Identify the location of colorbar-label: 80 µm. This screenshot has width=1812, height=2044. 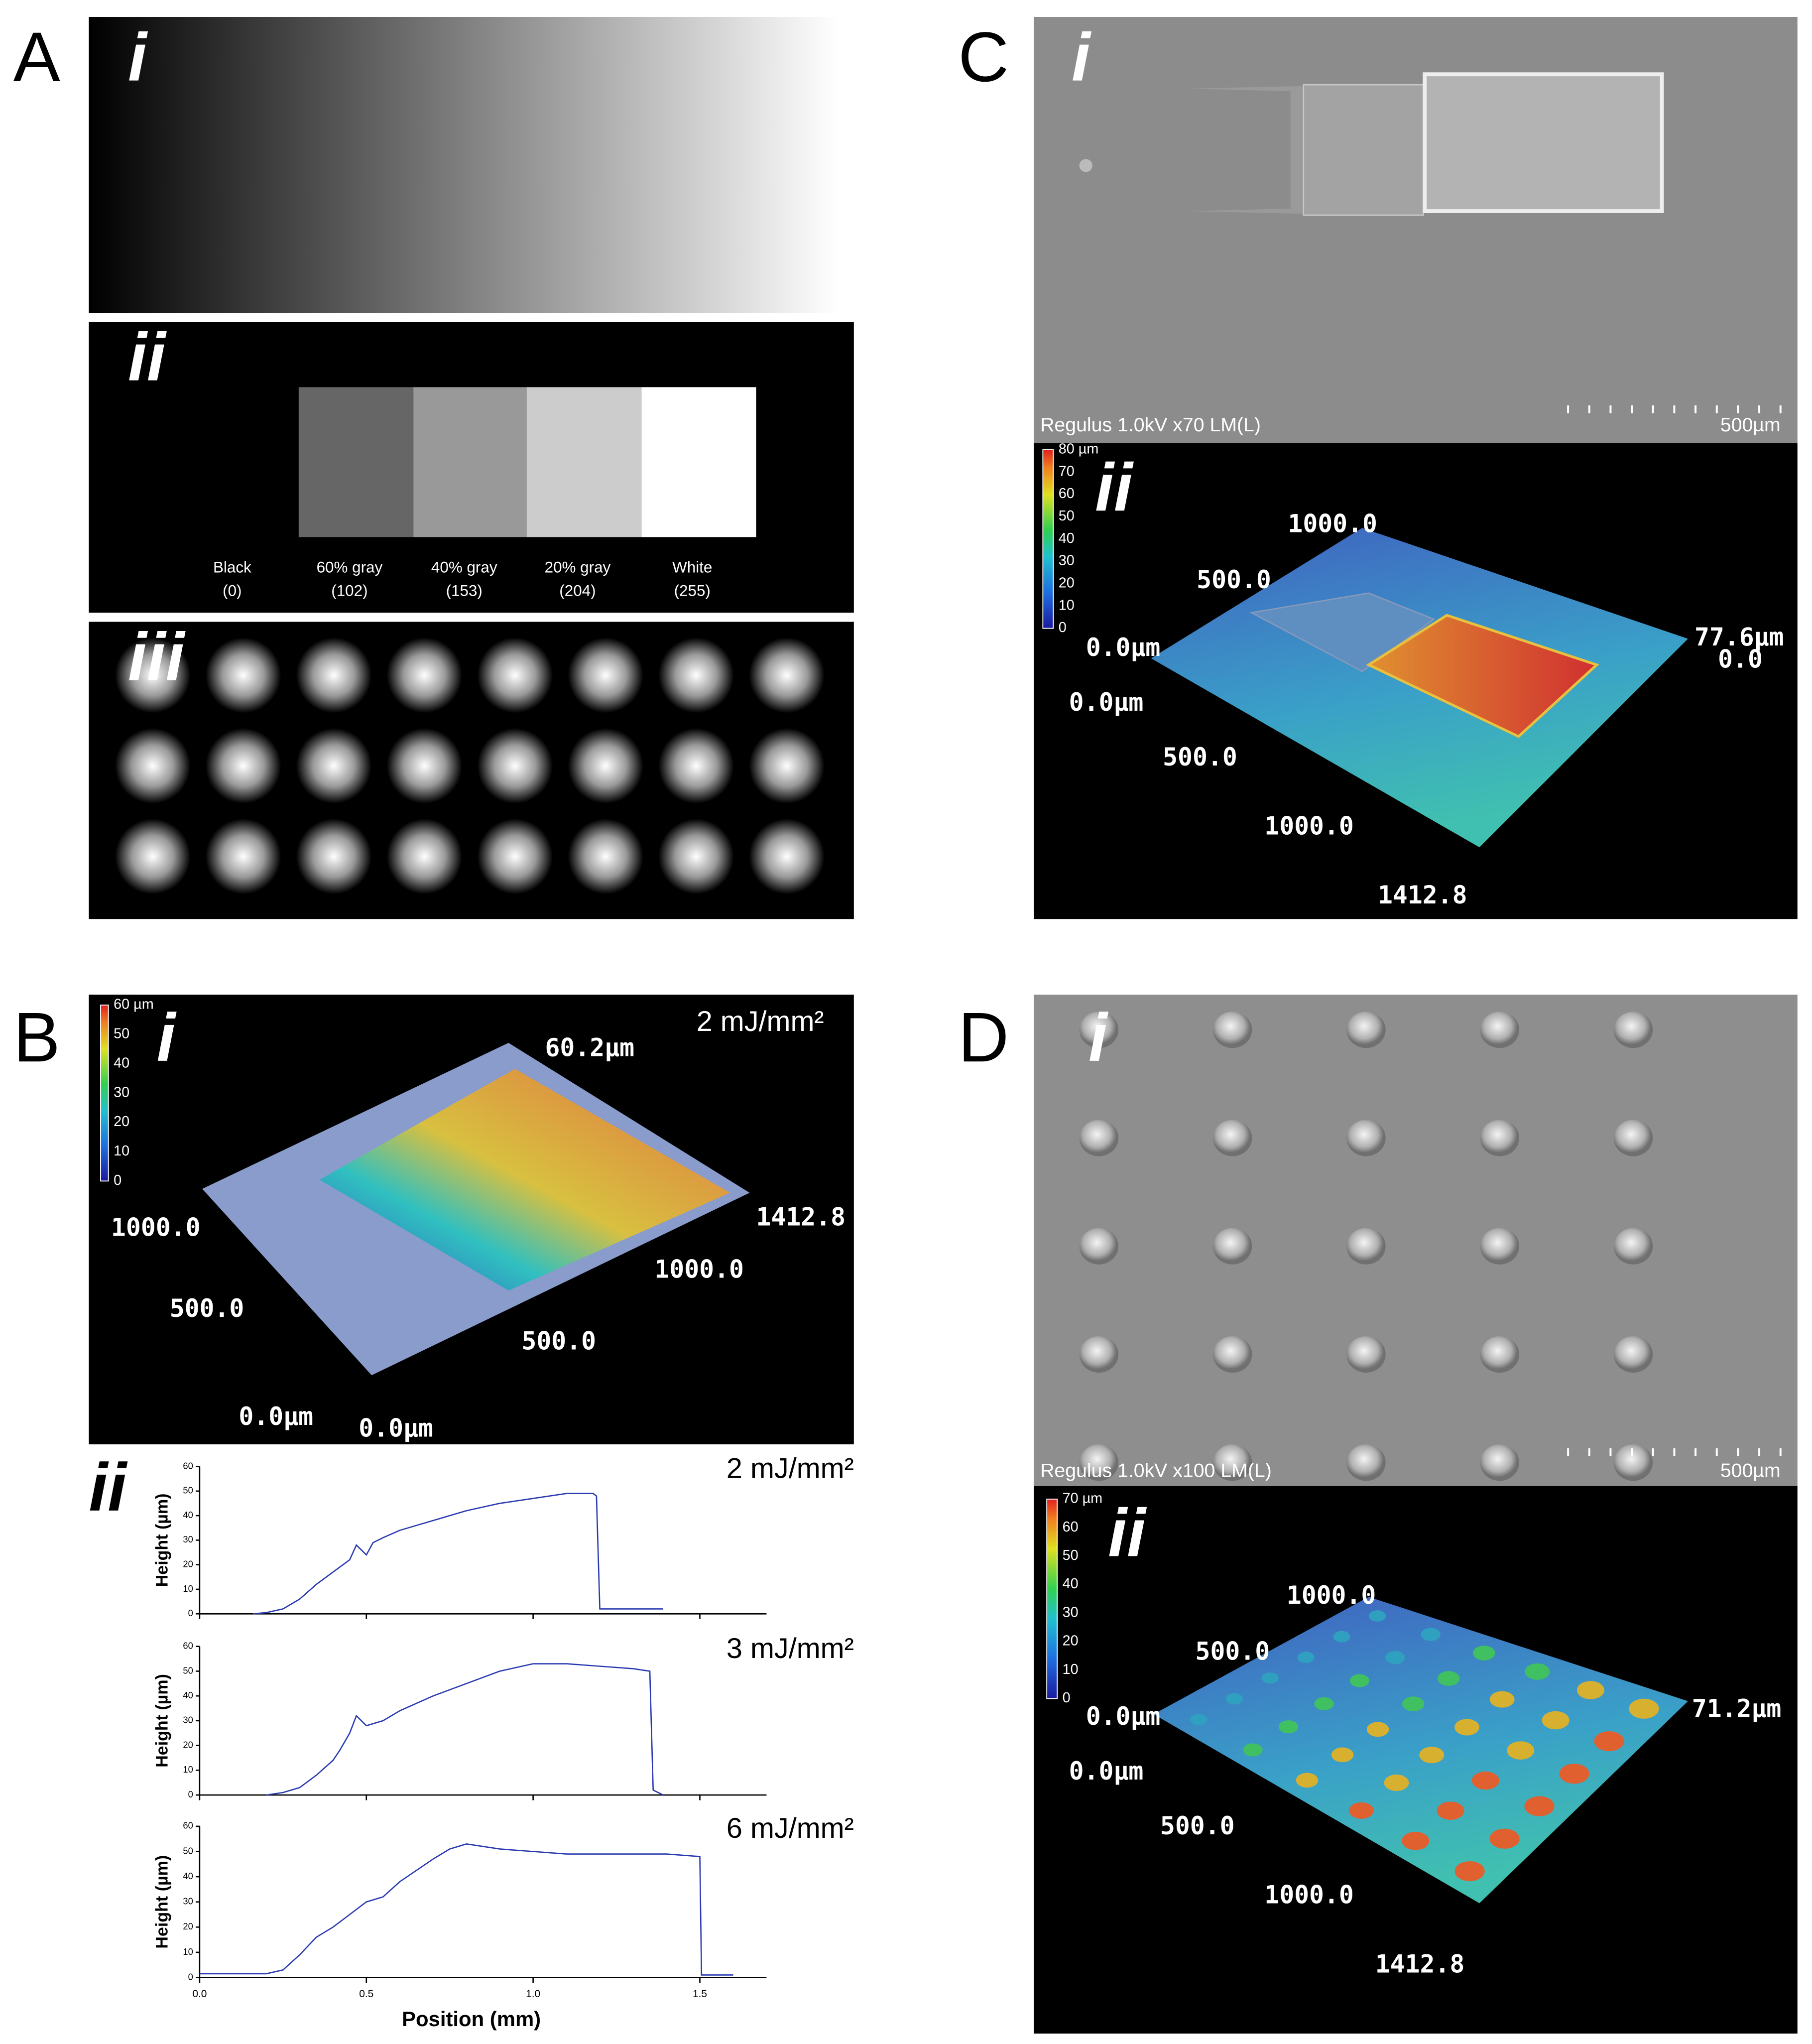
(1079, 449).